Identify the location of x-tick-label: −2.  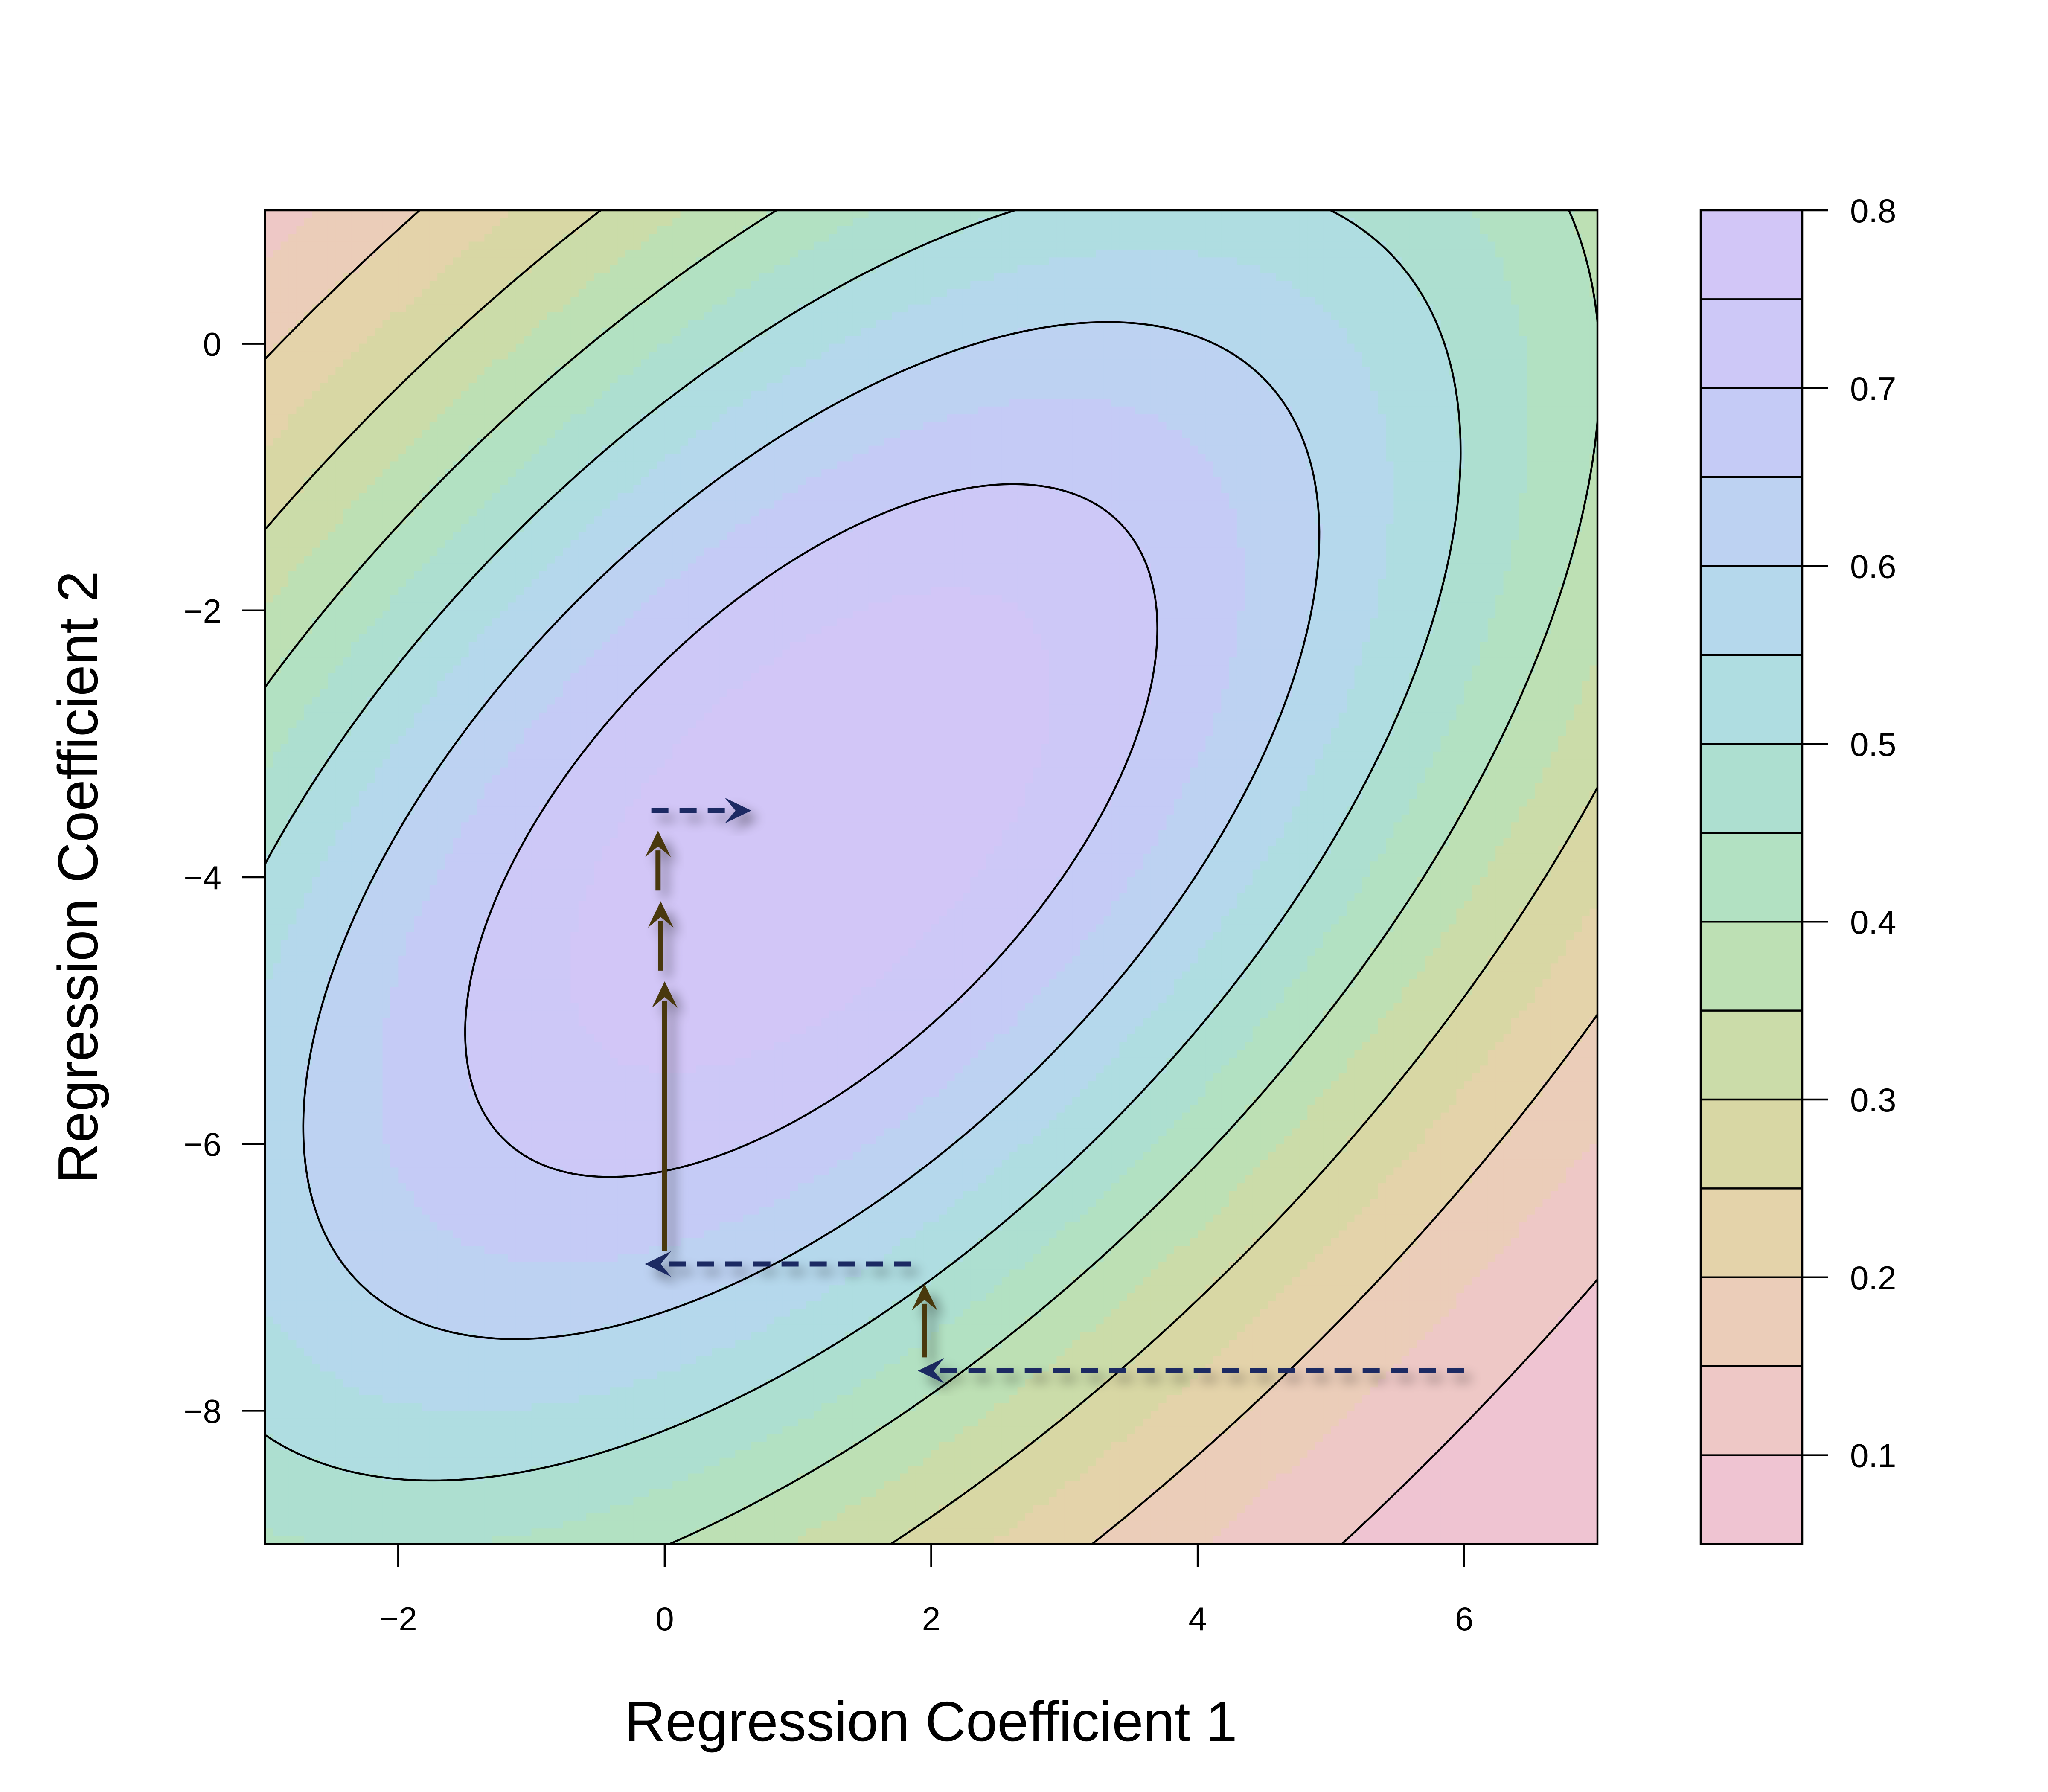
(398, 1619).